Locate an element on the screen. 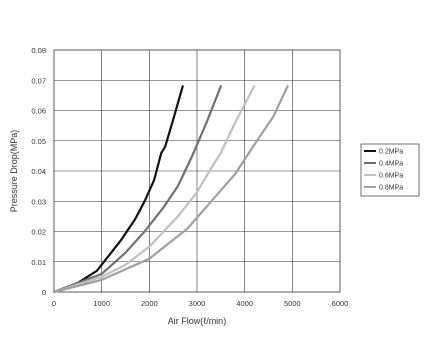  x-tick-label: 1000 is located at coordinates (101, 303).